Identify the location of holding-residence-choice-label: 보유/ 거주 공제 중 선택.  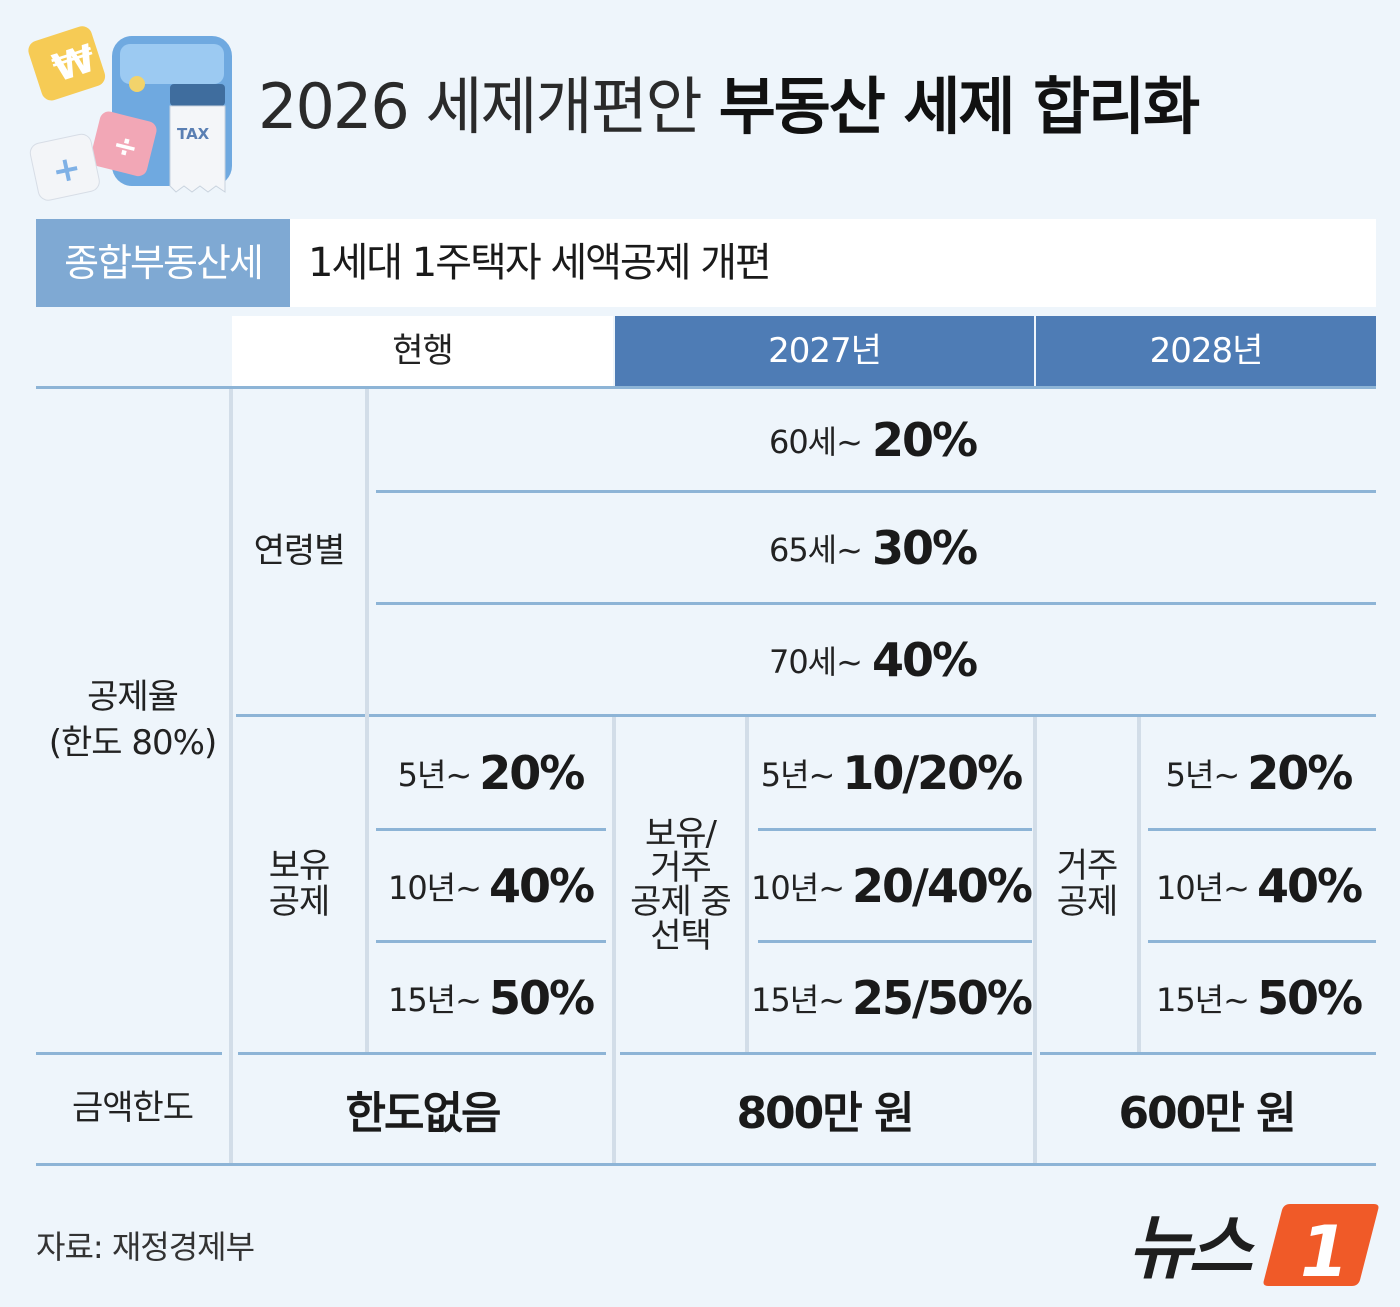
(680, 884).